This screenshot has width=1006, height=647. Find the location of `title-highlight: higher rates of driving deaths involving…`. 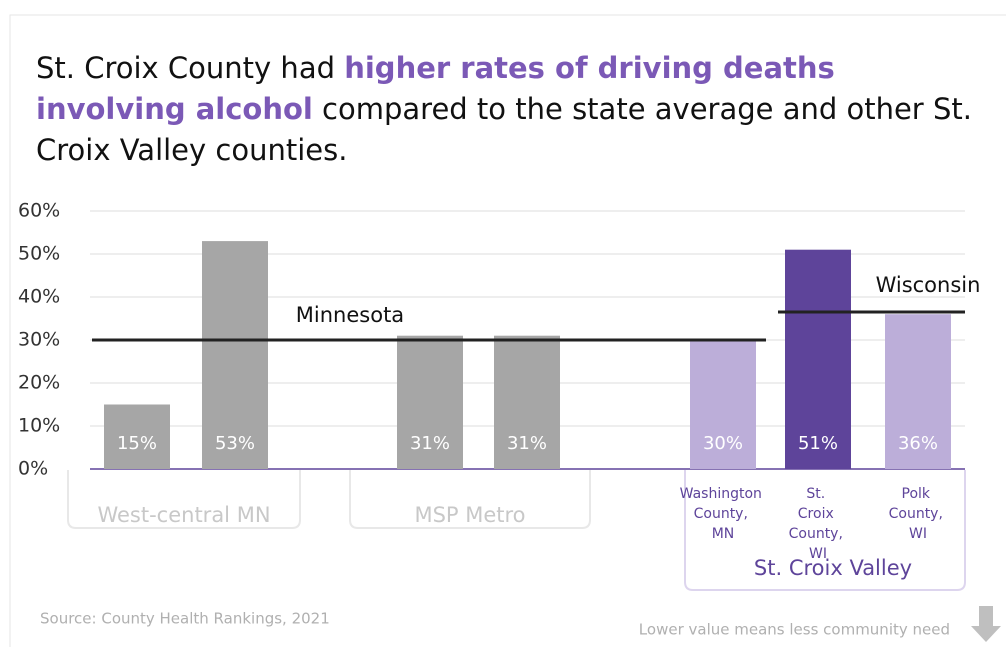

title-highlight: higher rates of driving deaths involving… is located at coordinates (435, 88).